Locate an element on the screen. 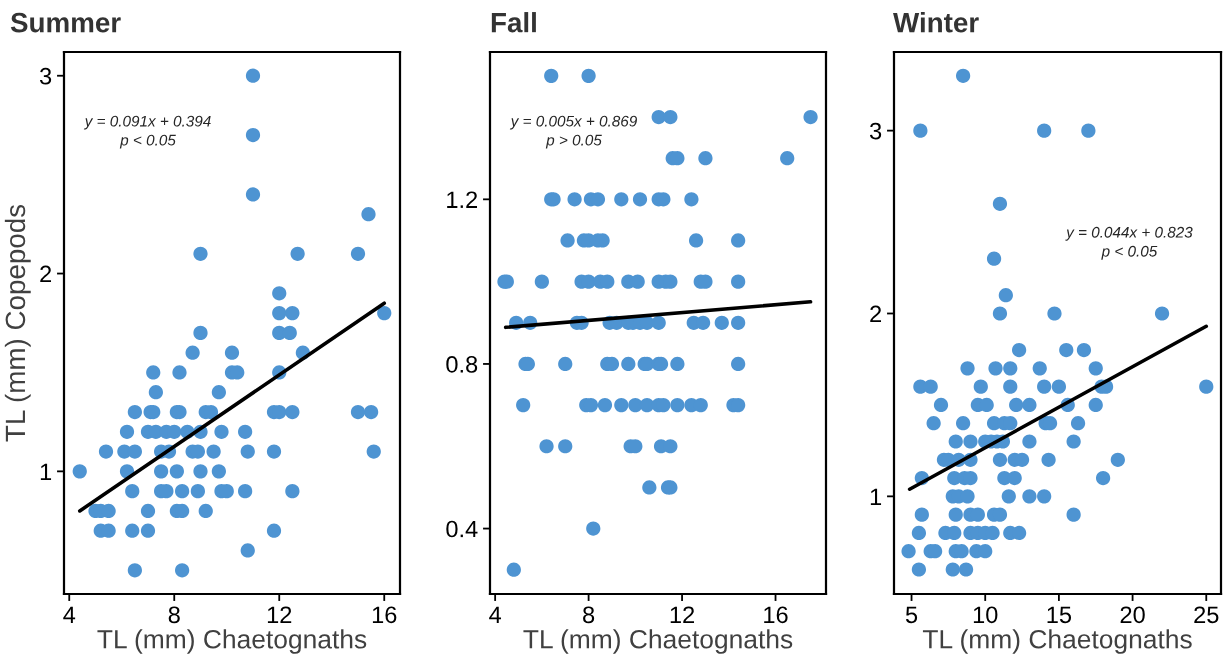  annotation: y = 0.005x + 0.869 is located at coordinates (573, 122).